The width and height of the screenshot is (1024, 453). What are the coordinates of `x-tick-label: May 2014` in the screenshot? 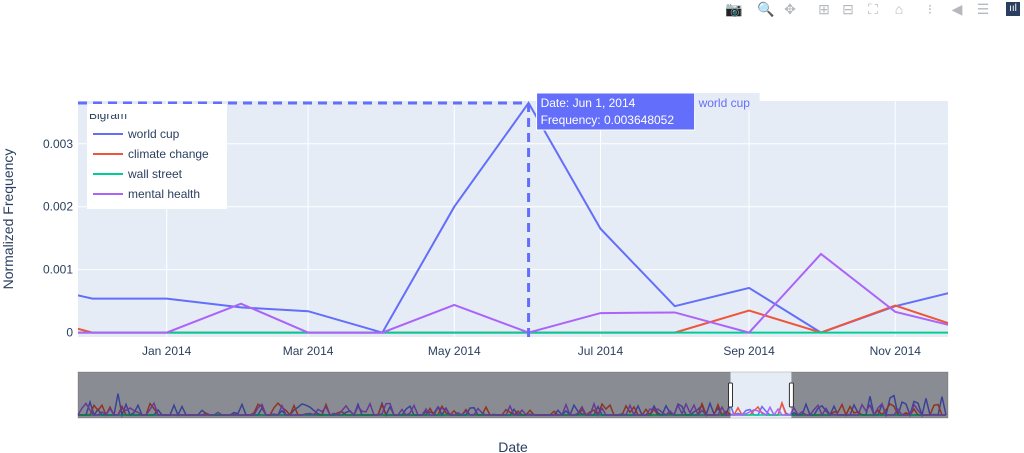 It's located at (454, 351).